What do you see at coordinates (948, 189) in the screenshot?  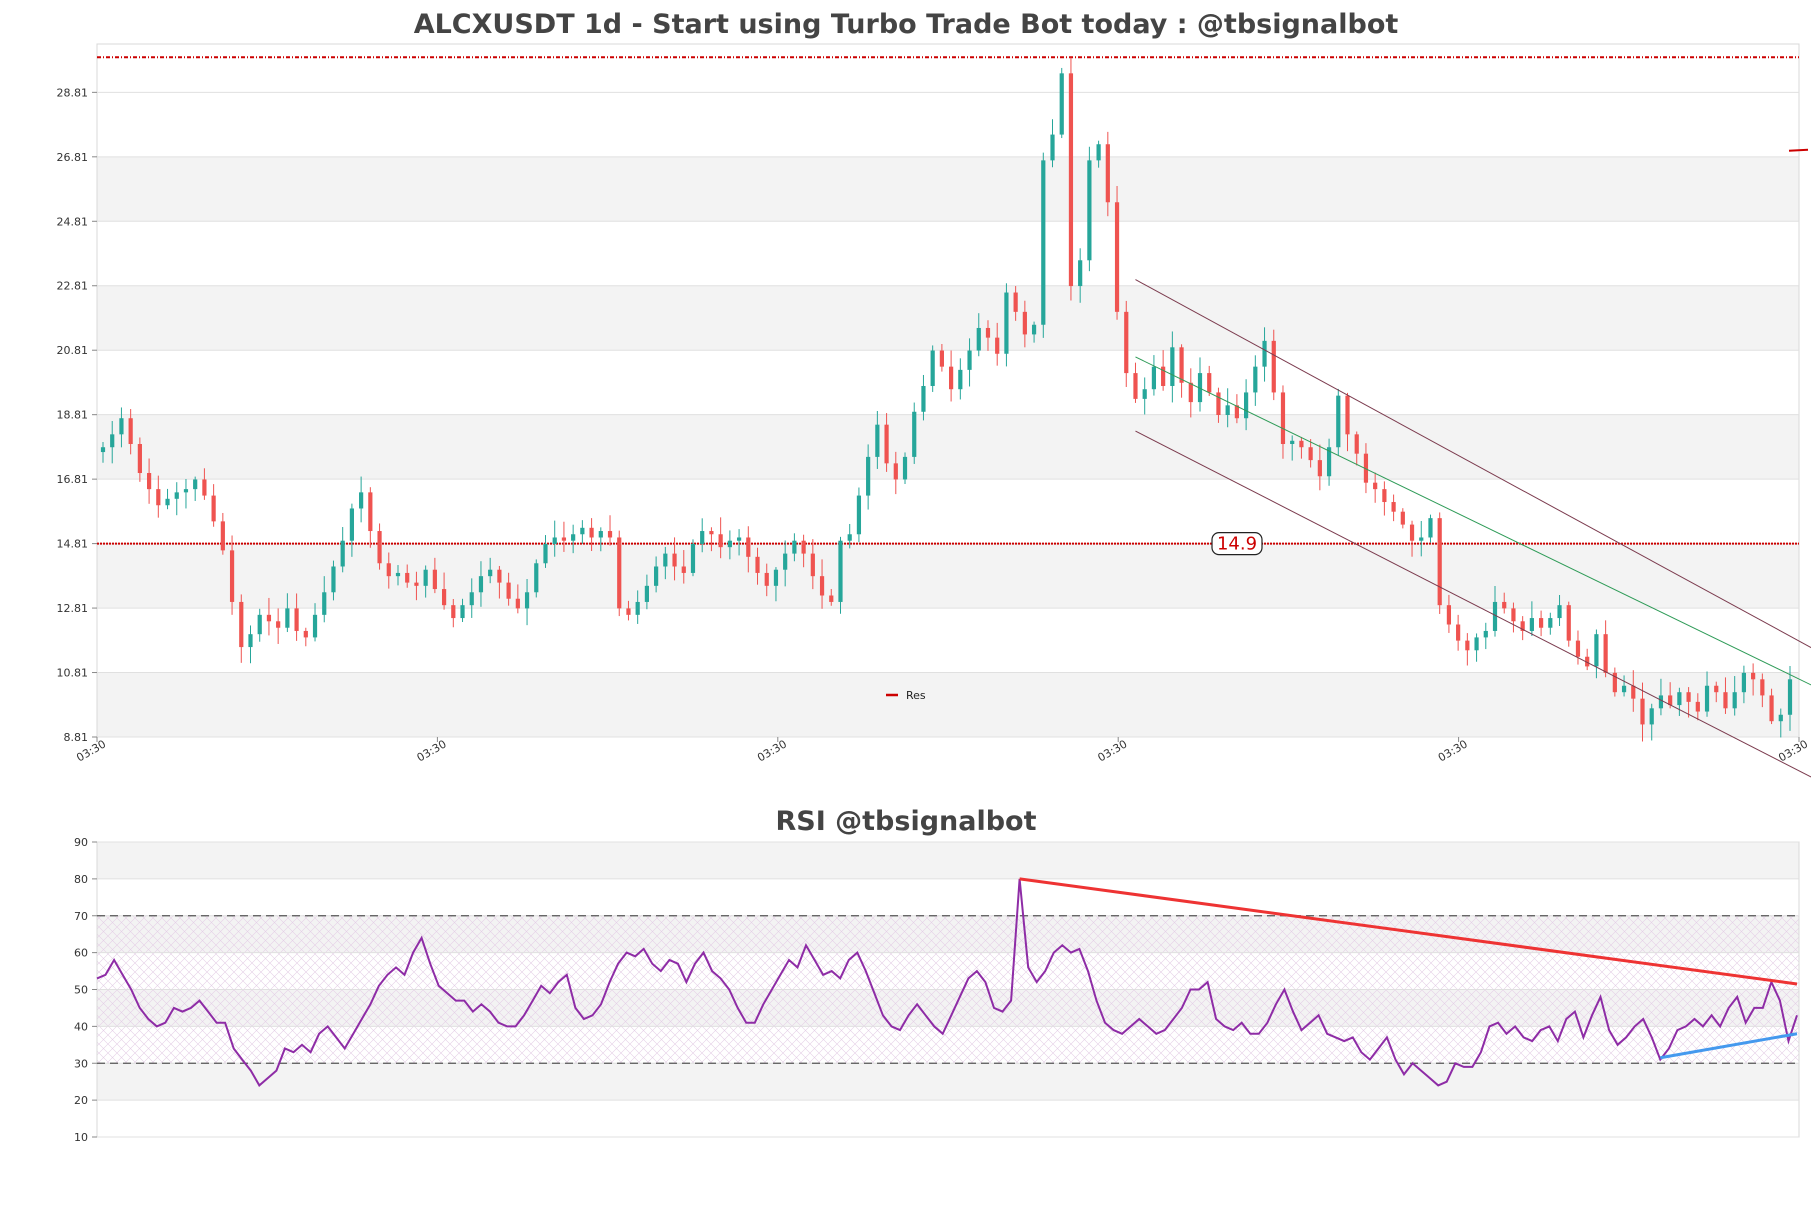 I see `price-grid-band` at bounding box center [948, 189].